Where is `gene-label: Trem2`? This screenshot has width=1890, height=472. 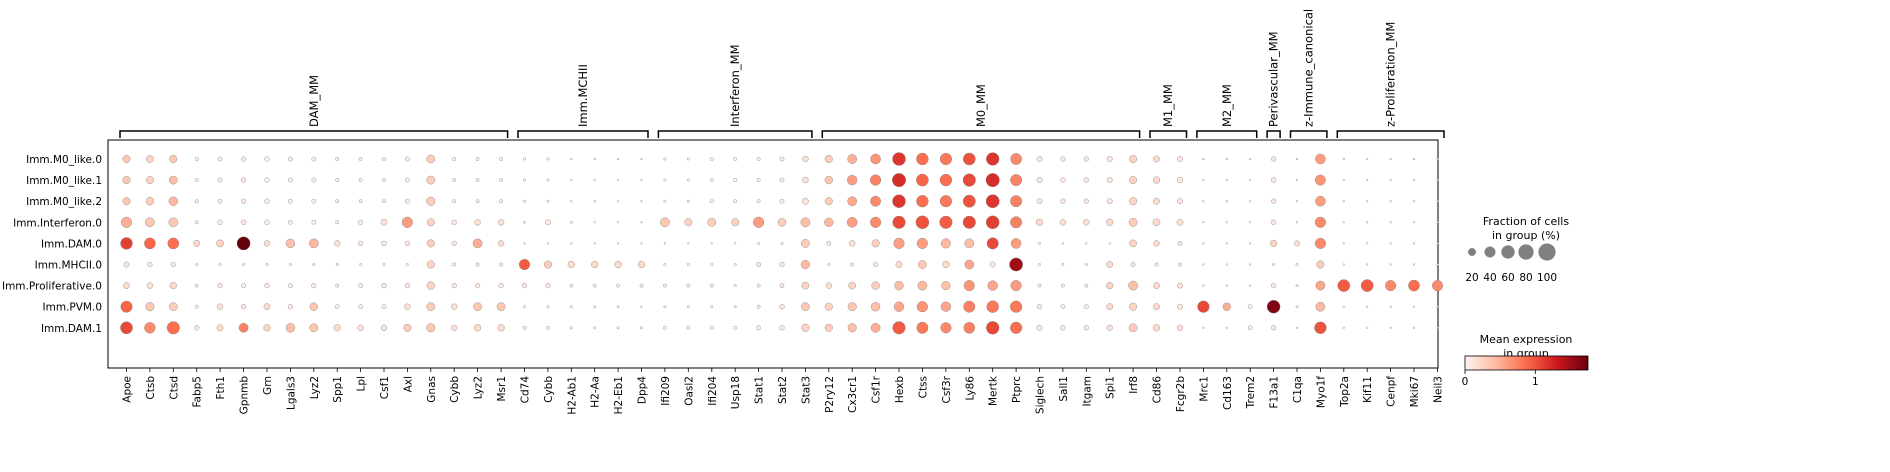
gene-label: Trem2 is located at coordinates (1251, 392).